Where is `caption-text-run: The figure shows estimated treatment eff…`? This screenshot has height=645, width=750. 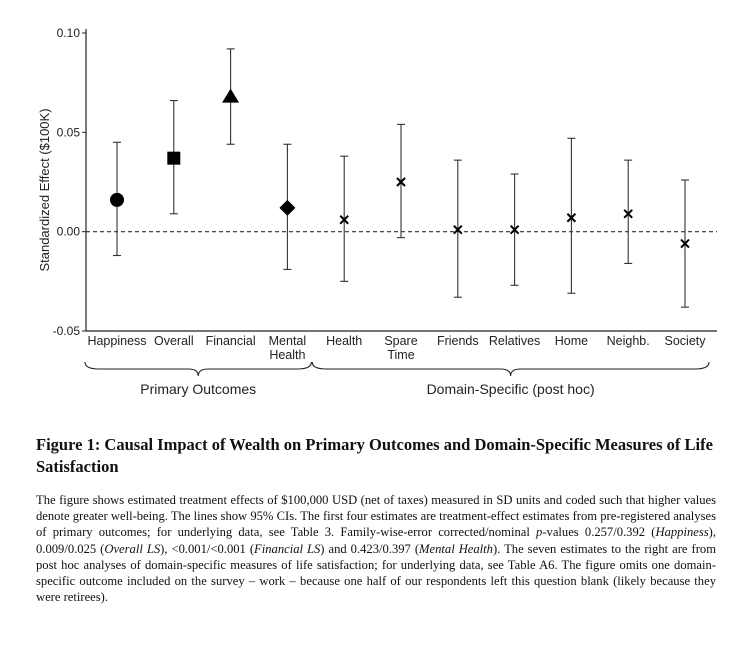
caption-text-run: The figure shows estimated treatment eff… is located at coordinates (376, 516).